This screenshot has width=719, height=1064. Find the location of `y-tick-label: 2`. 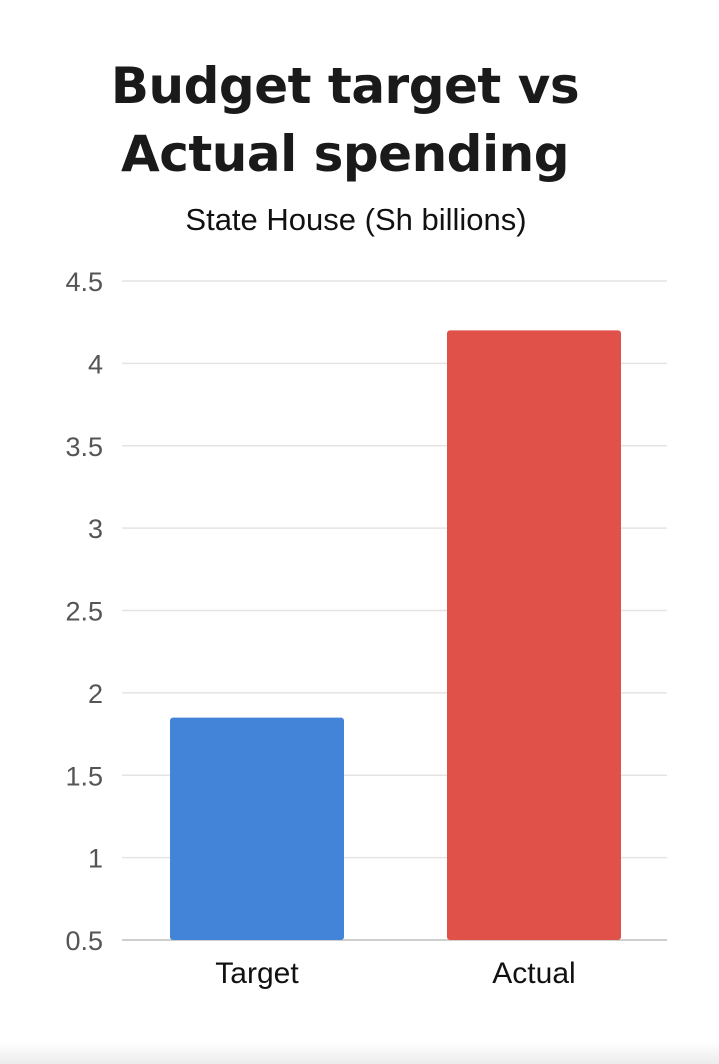

y-tick-label: 2 is located at coordinates (95, 694).